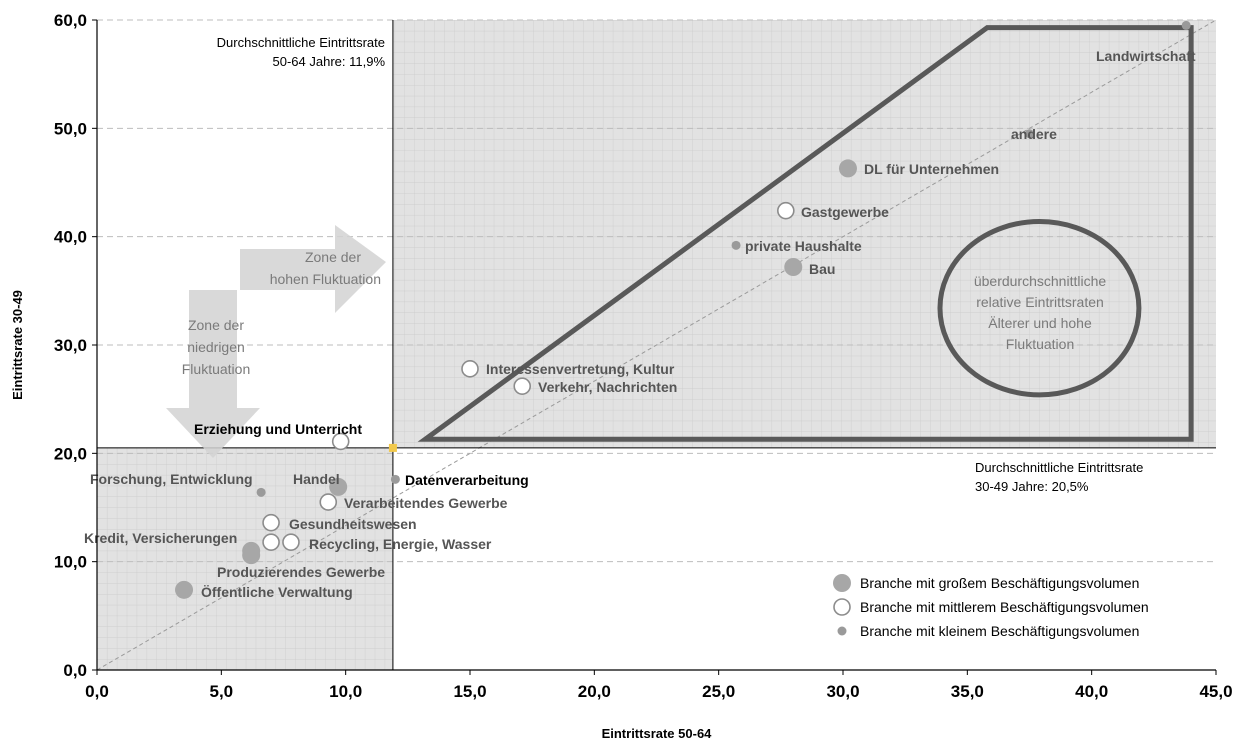 The width and height of the screenshot is (1241, 743). What do you see at coordinates (97, 691) in the screenshot?
I see `x-tick-label-0: 0,0` at bounding box center [97, 691].